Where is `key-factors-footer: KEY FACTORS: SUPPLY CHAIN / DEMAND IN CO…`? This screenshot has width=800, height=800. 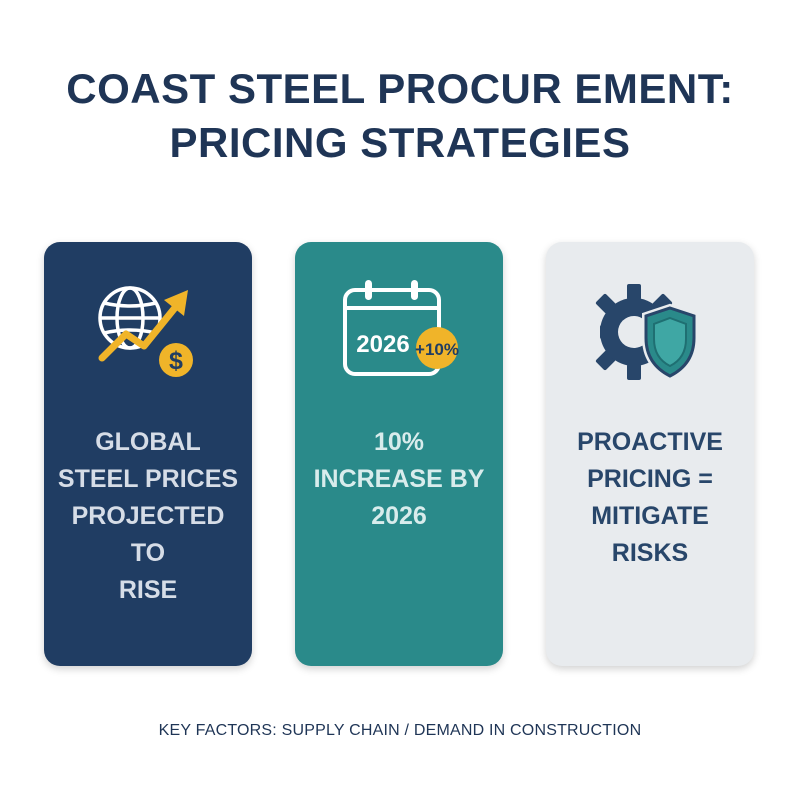
key-factors-footer: KEY FACTORS: SUPPLY CHAIN / DEMAND IN CO… is located at coordinates (400, 730).